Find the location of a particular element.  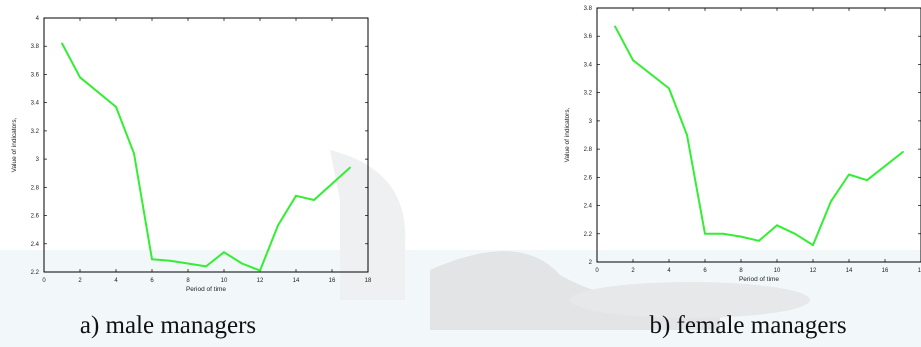

caption-female-managers: b) female managers is located at coordinates (748, 325).